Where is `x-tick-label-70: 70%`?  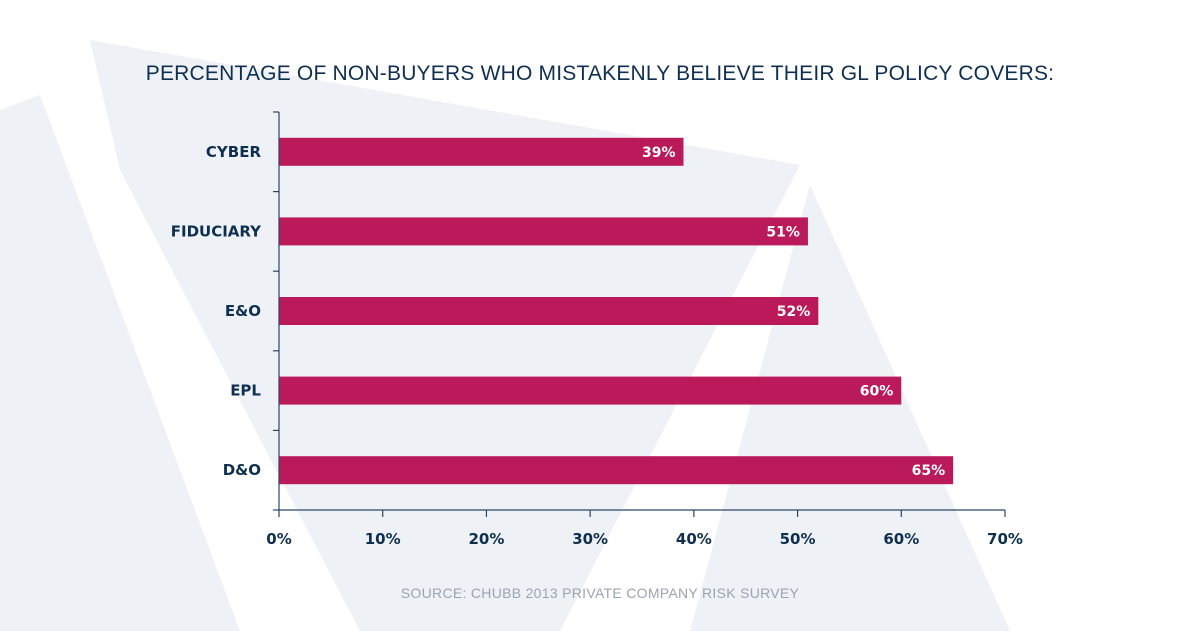 x-tick-label-70: 70% is located at coordinates (1005, 539).